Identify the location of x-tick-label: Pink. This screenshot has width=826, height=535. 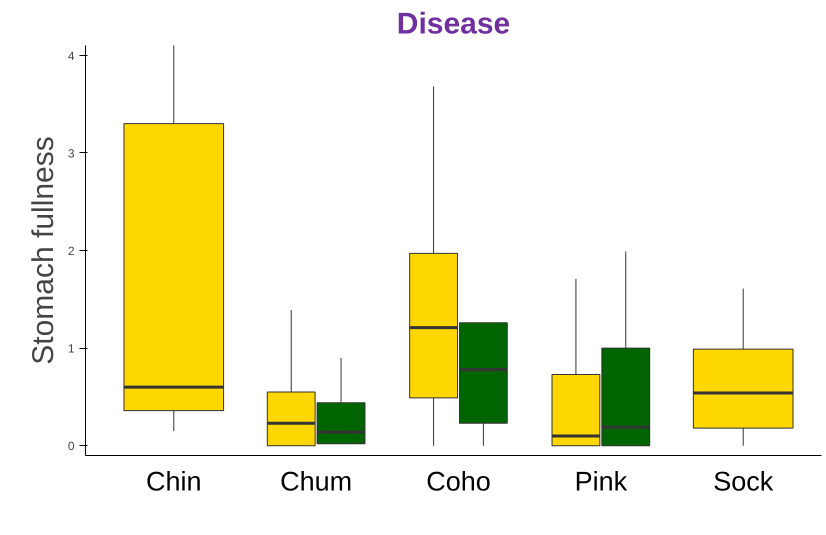
(601, 481).